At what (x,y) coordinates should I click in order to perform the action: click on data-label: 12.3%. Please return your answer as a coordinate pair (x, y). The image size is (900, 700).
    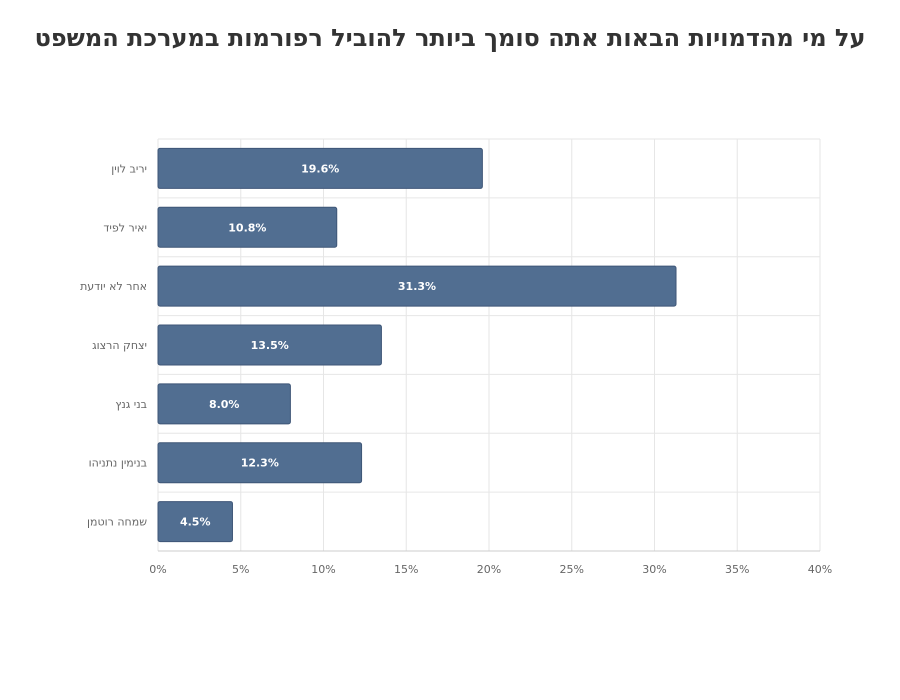
    Looking at the image, I should click on (260, 463).